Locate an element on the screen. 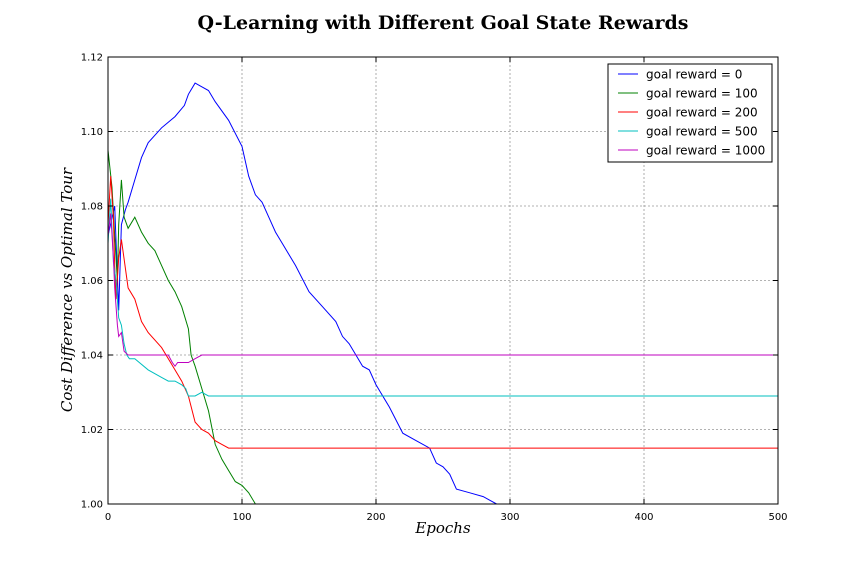  y-tick-label: 1.12 is located at coordinates (92, 58).